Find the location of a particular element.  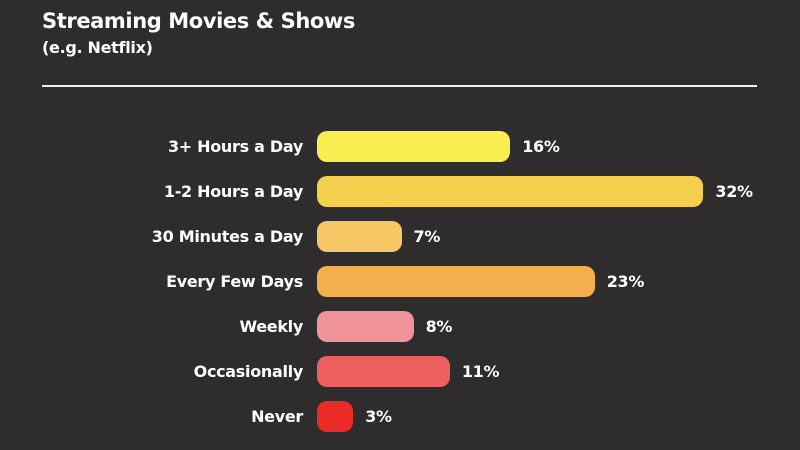

bar-track: 7% is located at coordinates (558, 236).